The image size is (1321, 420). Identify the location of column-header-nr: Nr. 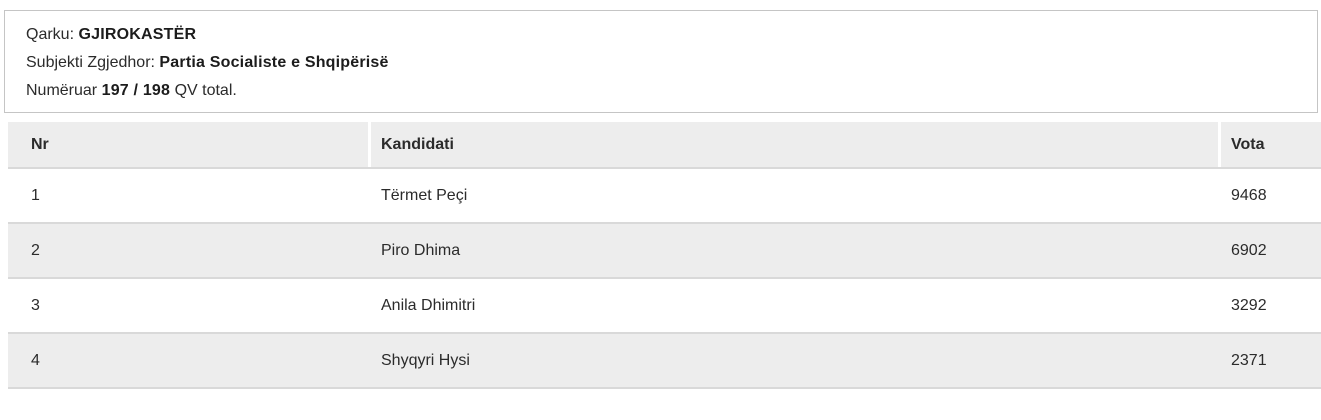
(40, 144).